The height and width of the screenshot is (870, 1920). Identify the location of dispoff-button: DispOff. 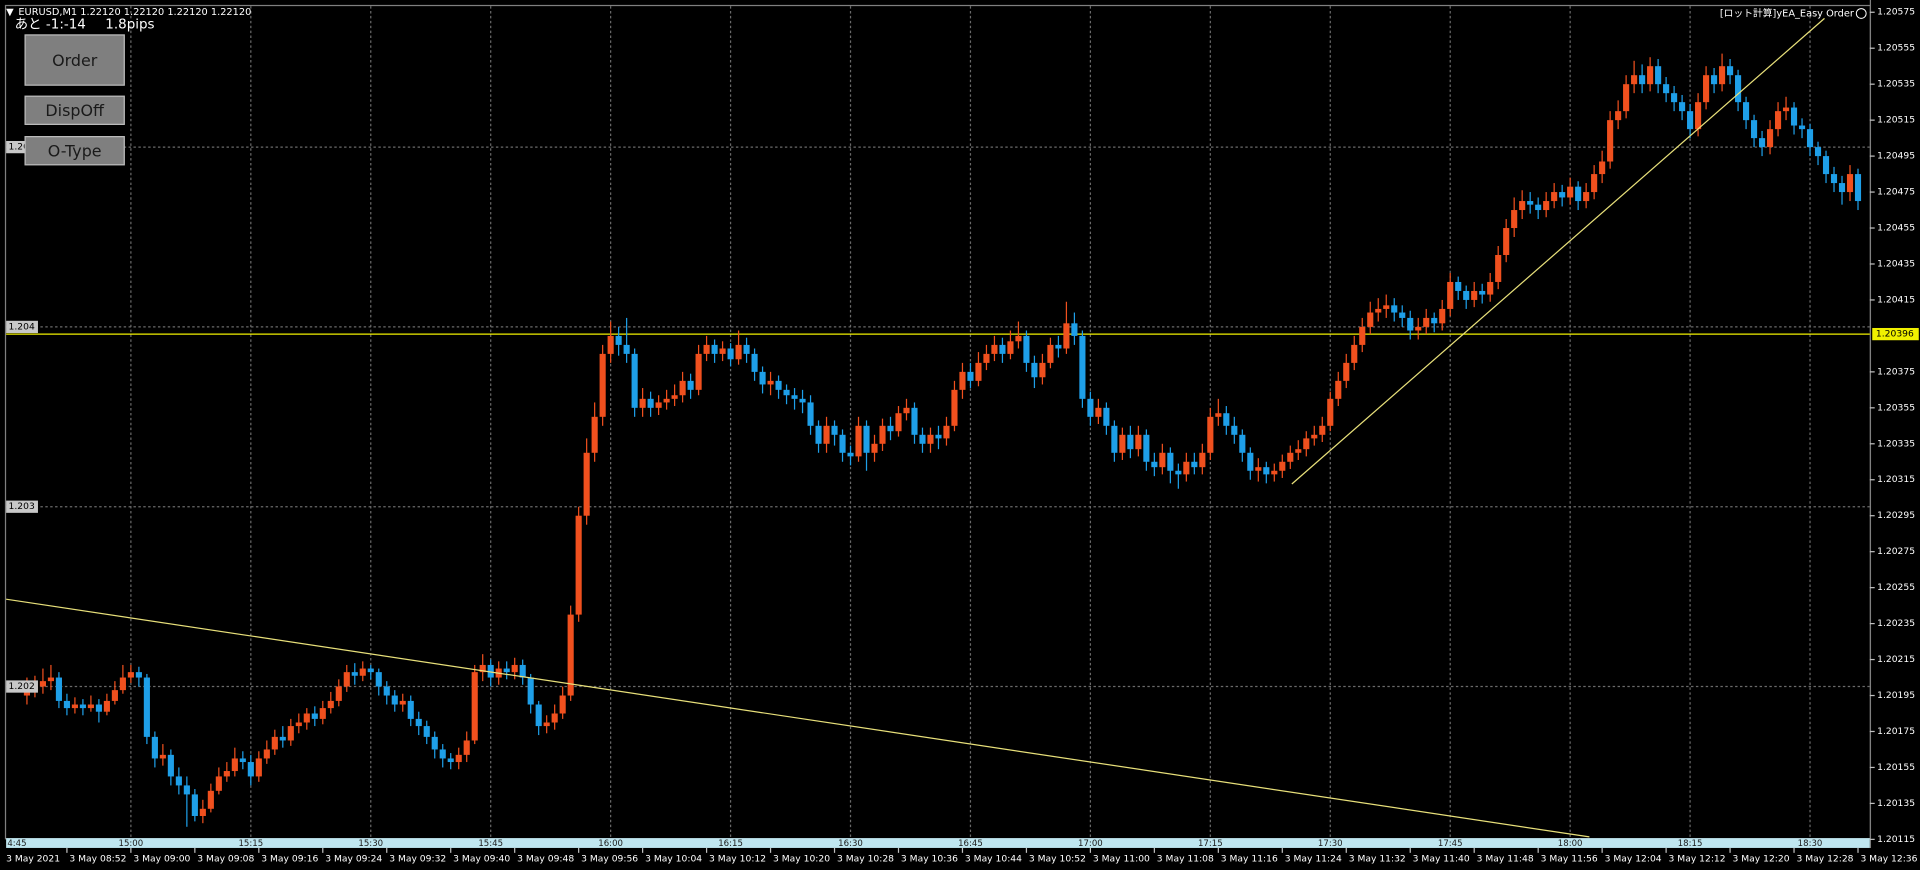
(74, 110).